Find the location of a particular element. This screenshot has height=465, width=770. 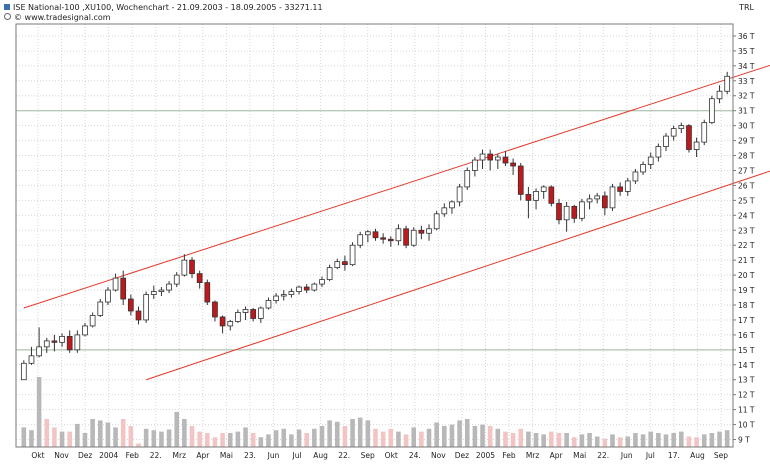

x-tick-label: Dez is located at coordinates (85, 455).